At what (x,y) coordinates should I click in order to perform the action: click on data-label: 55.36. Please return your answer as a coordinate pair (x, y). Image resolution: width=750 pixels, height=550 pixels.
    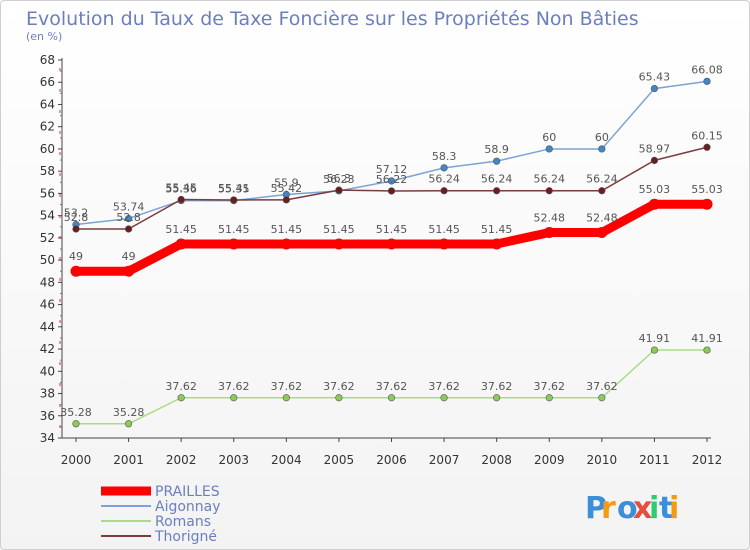
    Looking at the image, I should click on (181, 189).